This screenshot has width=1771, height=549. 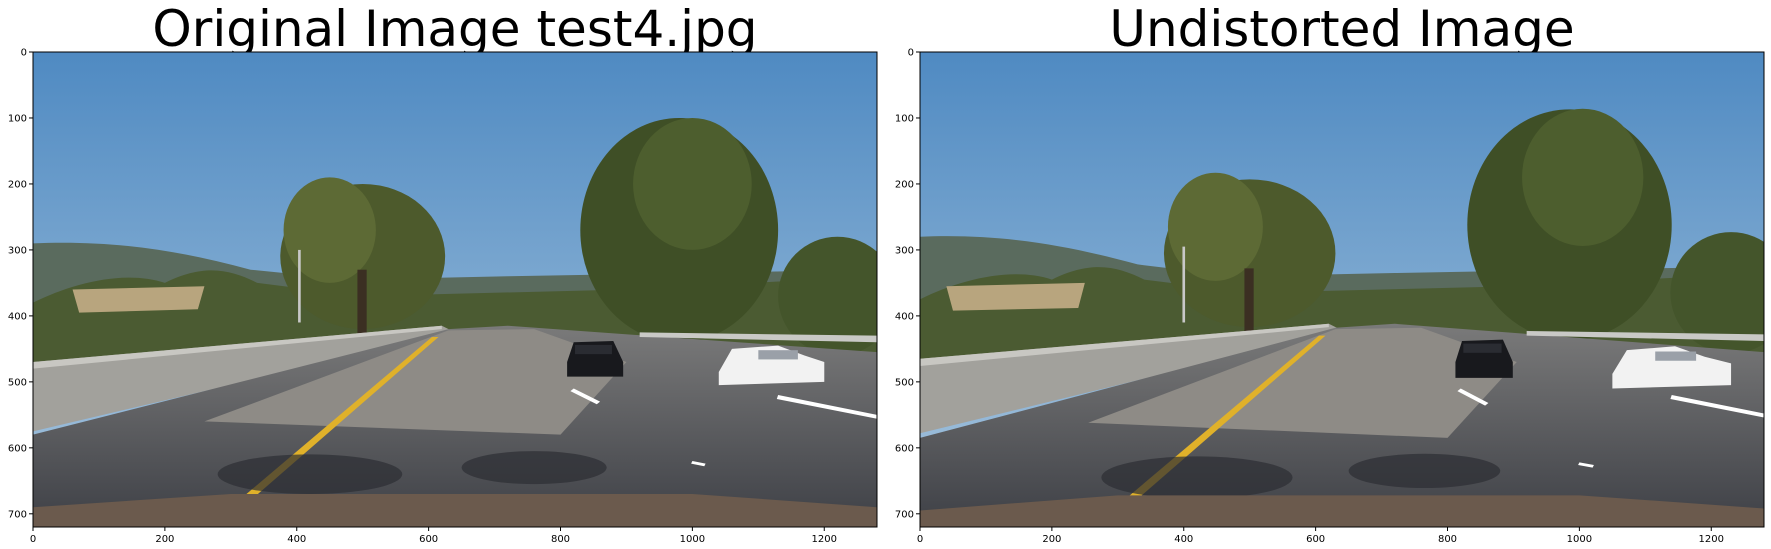 What do you see at coordinates (454, 29) in the screenshot?
I see `panel-title: Original Image test4.jpg` at bounding box center [454, 29].